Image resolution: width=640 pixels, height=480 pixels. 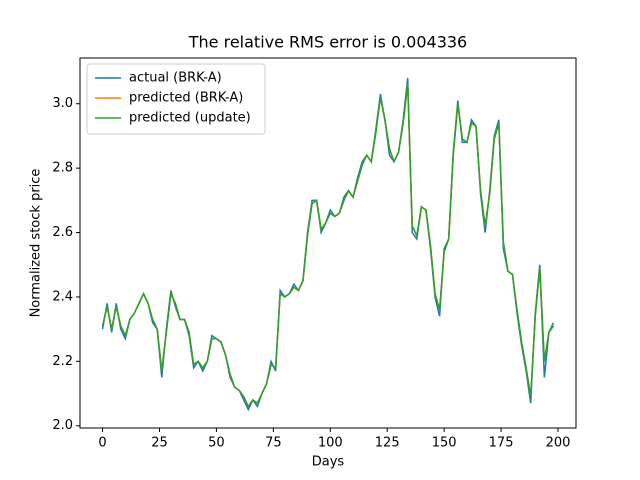 I want to click on y-tick-label: 2.4, so click(x=62, y=296).